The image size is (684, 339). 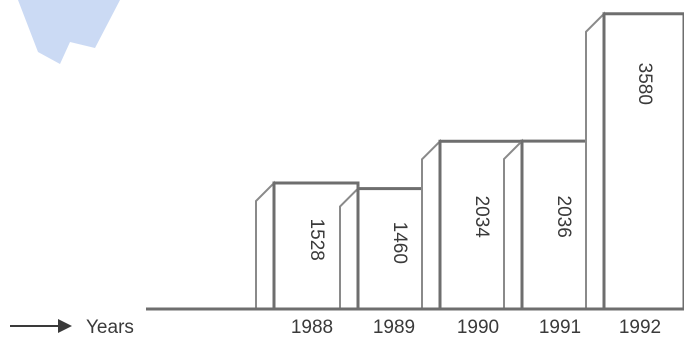 I want to click on value-label-1989: 1460, so click(x=399, y=243).